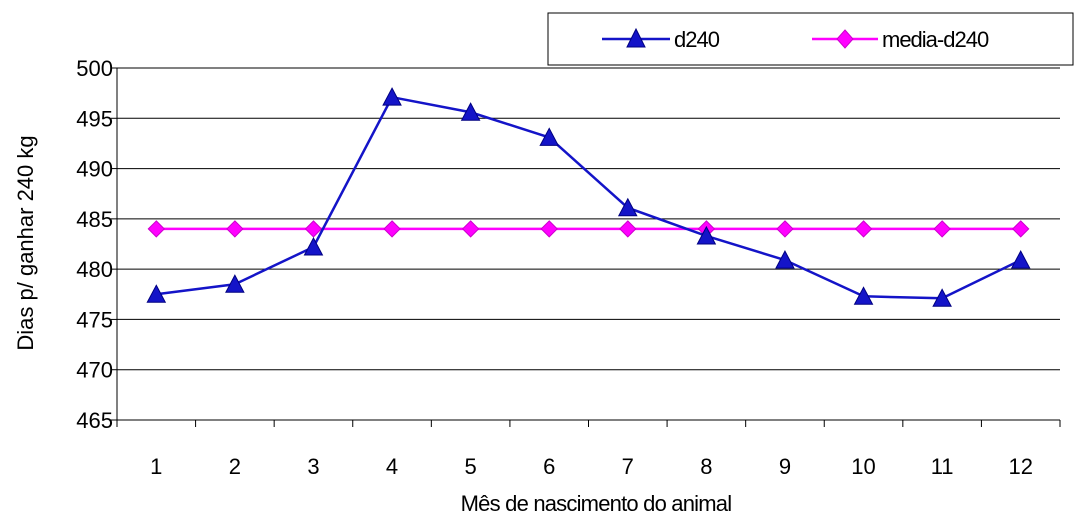 The image size is (1077, 521). I want to click on x-tick-label: 7, so click(628, 466).